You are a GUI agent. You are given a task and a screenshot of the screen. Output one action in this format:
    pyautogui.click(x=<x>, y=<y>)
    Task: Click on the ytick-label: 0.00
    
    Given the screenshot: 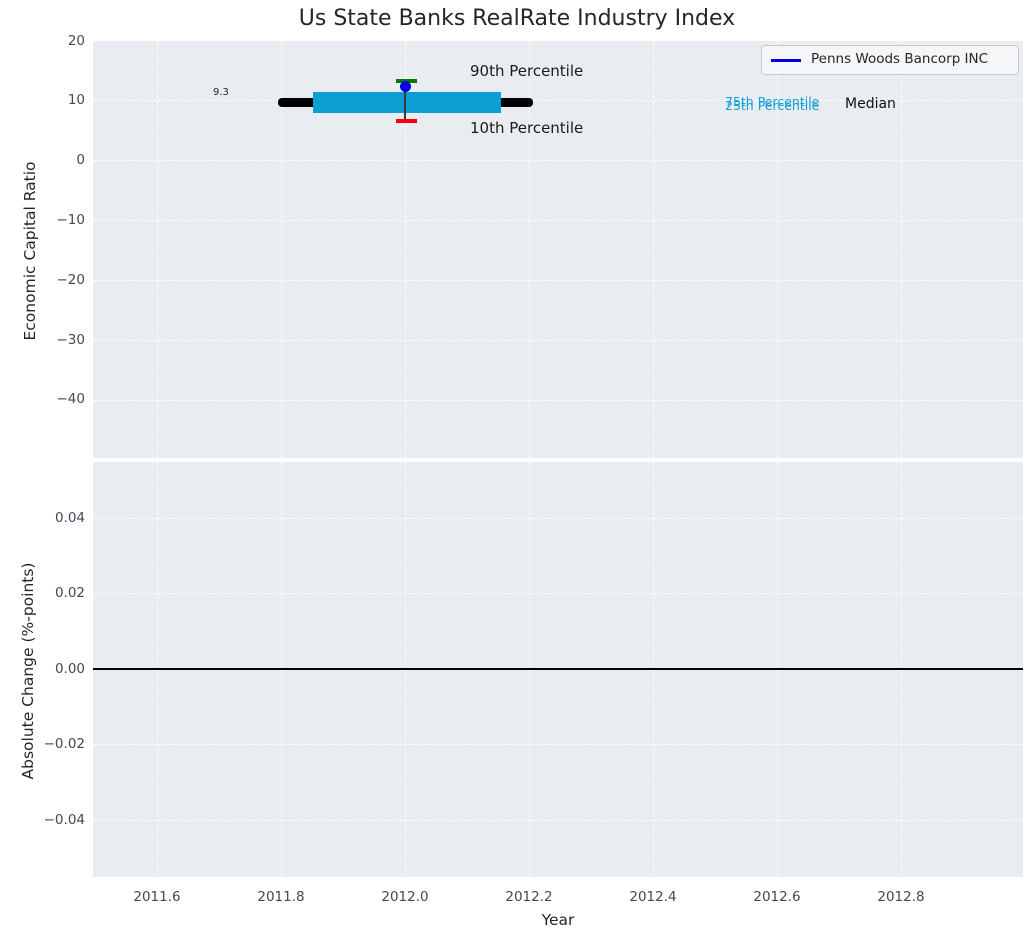 What is the action you would take?
    pyautogui.click(x=69, y=669)
    